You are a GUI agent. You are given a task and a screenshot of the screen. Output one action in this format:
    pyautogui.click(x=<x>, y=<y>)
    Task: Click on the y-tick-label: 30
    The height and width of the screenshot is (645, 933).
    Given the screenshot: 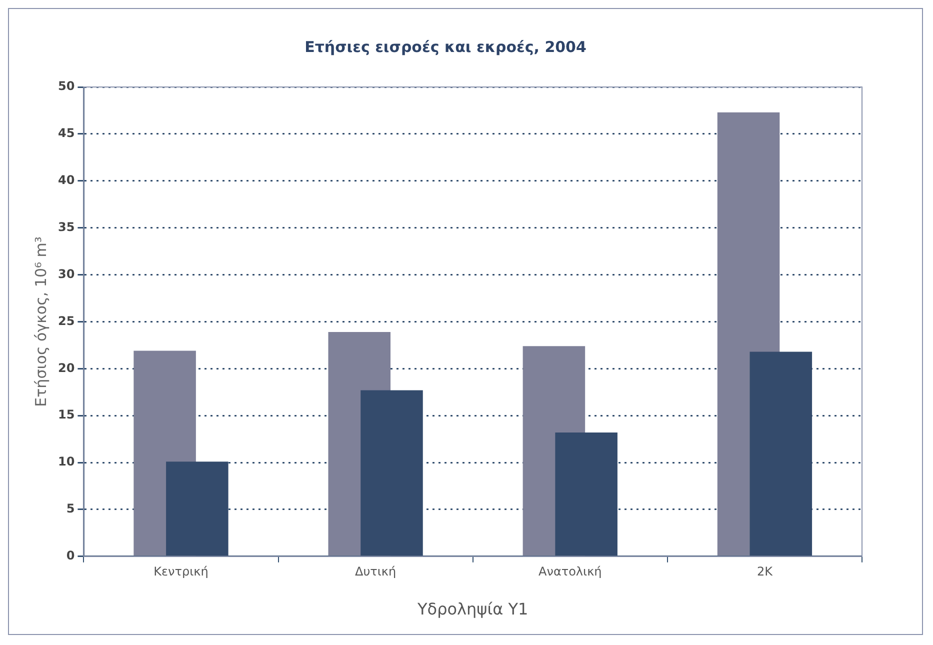 What is the action you would take?
    pyautogui.click(x=66, y=273)
    